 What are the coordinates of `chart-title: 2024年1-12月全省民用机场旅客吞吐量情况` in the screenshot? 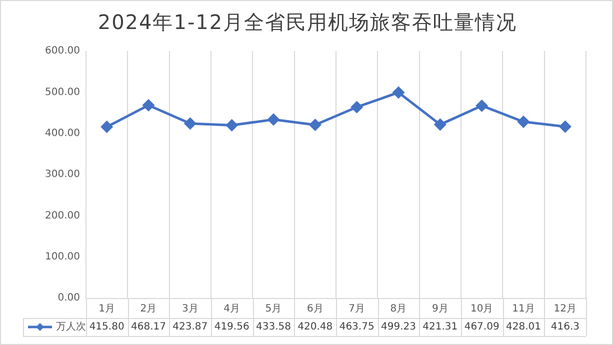 It's located at (307, 22).